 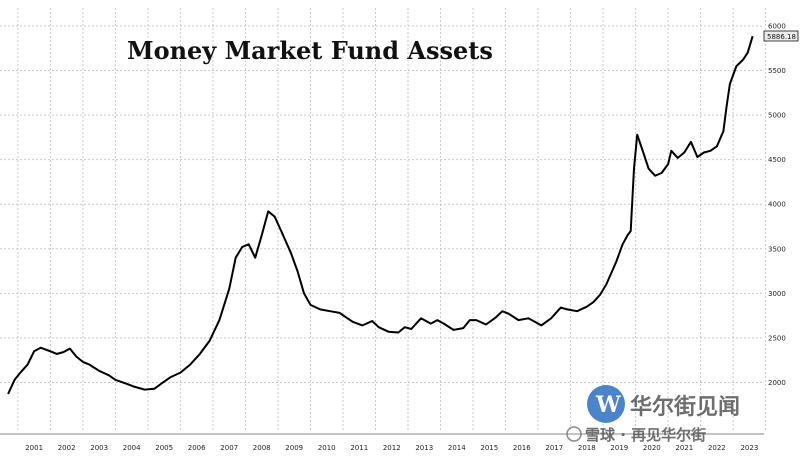 What do you see at coordinates (522, 448) in the screenshot?
I see `x-tick-label: 2016` at bounding box center [522, 448].